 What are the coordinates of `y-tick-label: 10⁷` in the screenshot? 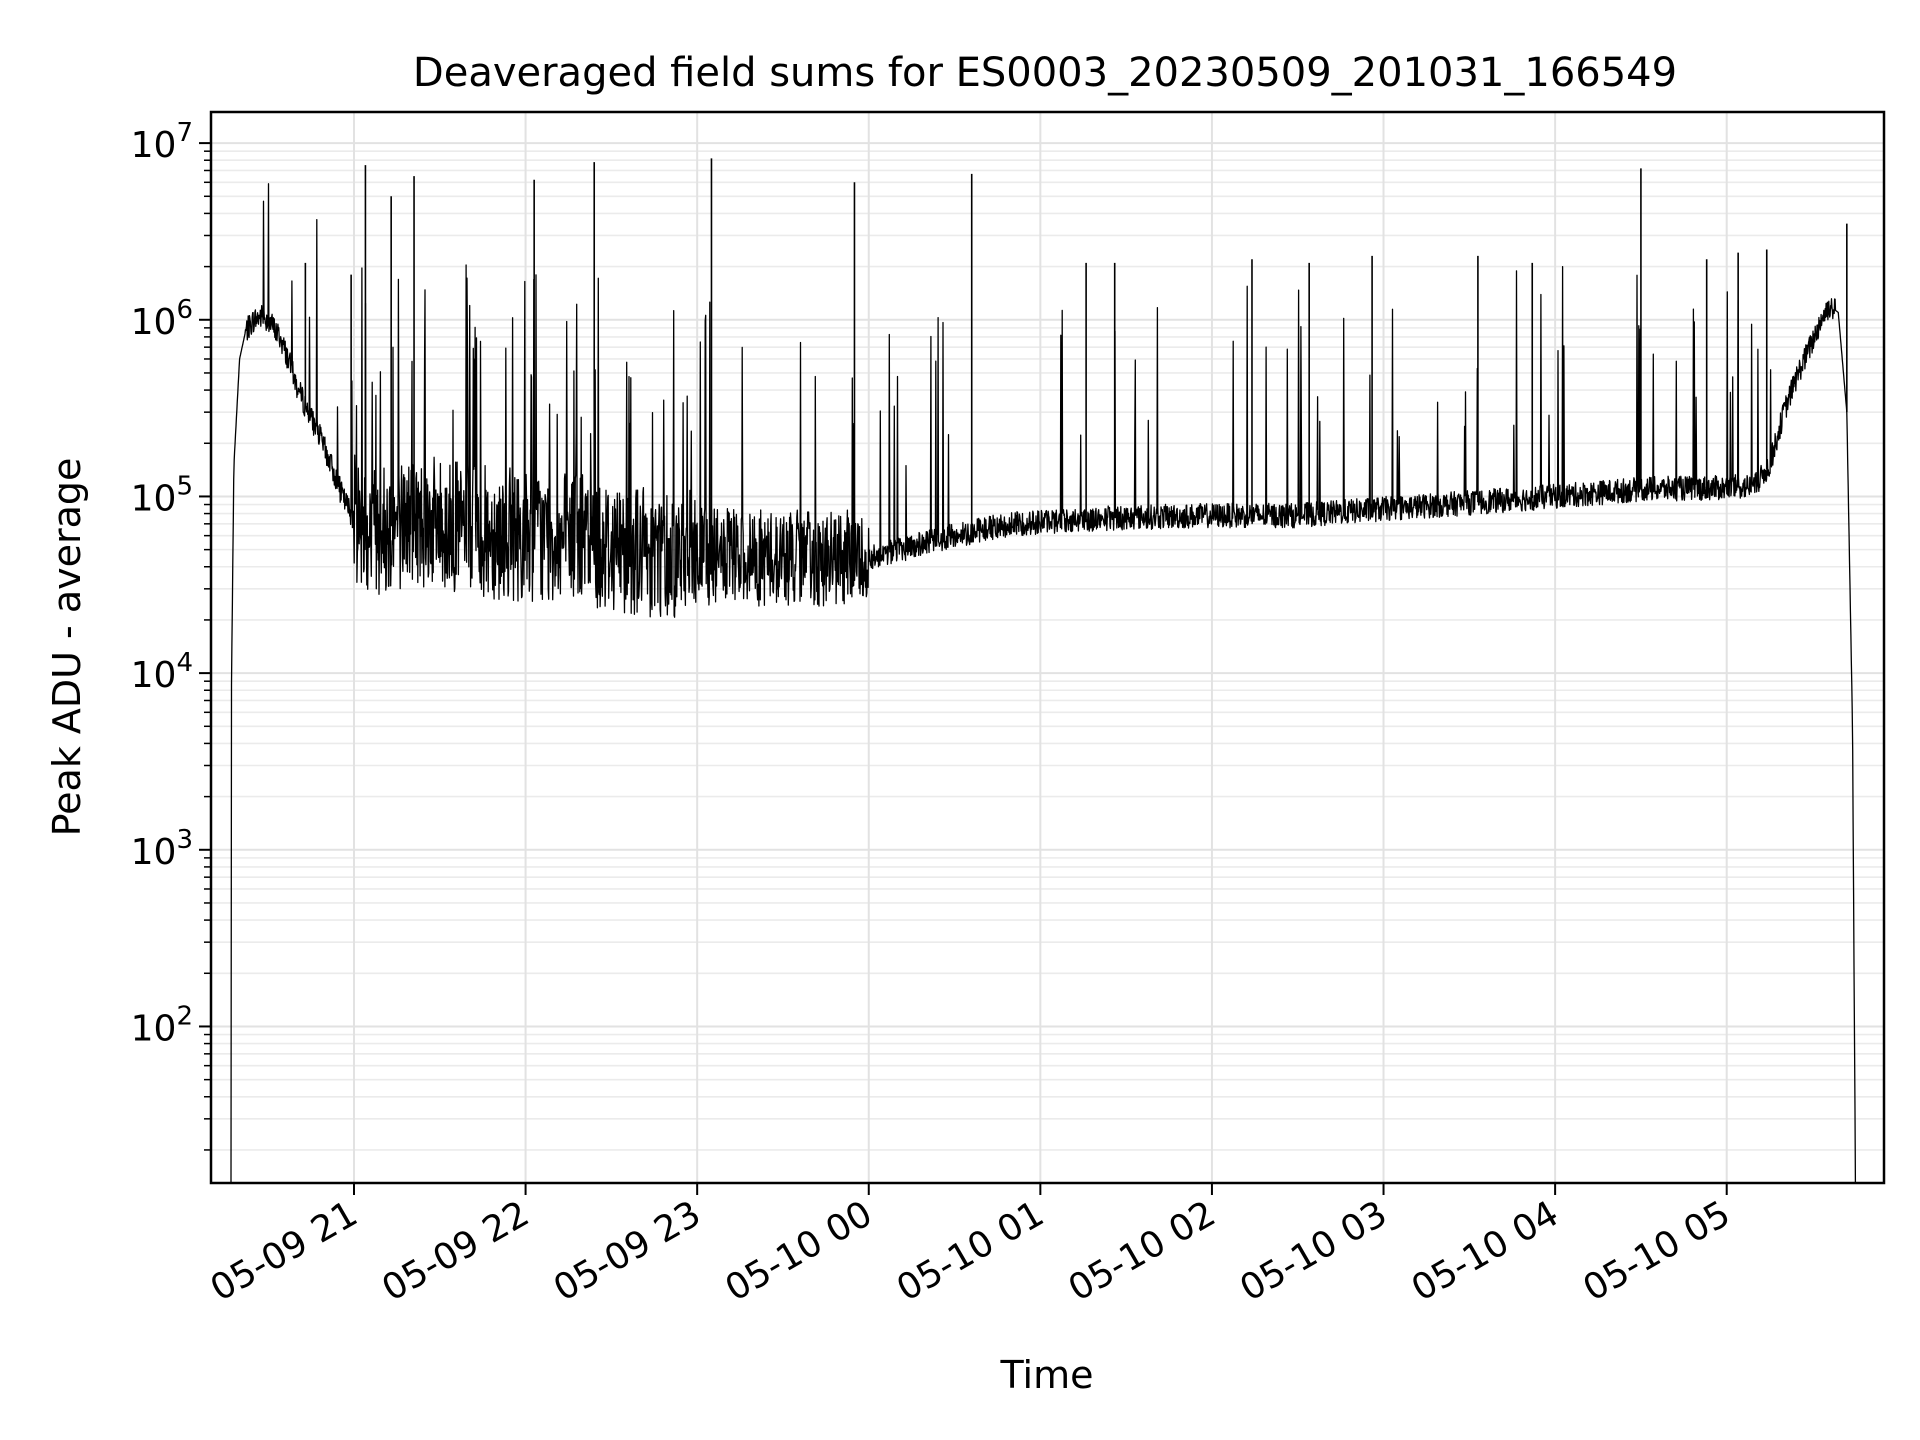 It's located at (162, 142).